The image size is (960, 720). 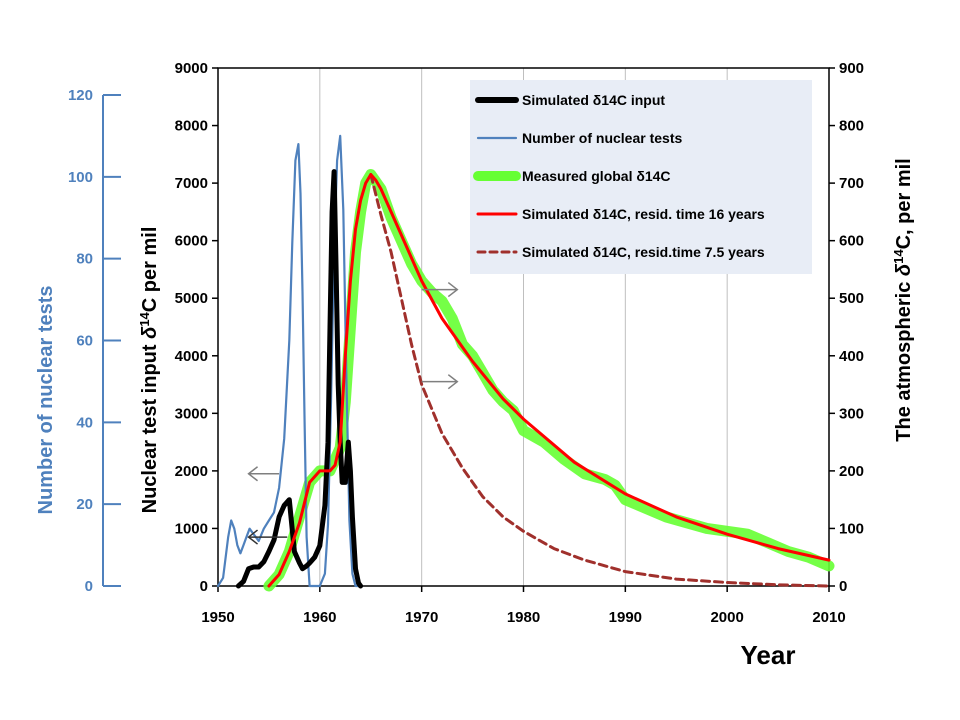 What do you see at coordinates (196, 327) in the screenshot?
I see `inner-left-ticks: 0 1000 2000 3000 4000 5000 6000 7000 8000 9000` at bounding box center [196, 327].